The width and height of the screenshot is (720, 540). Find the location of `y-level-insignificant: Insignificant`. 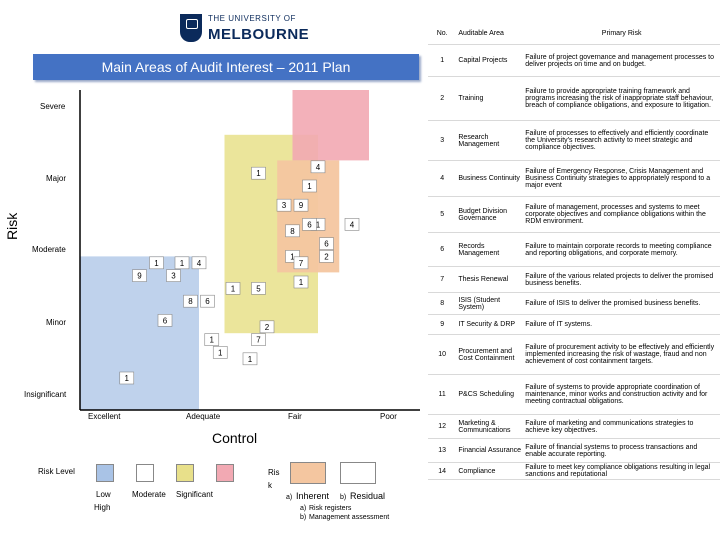

y-level-insignificant: Insignificant is located at coordinates (45, 394).